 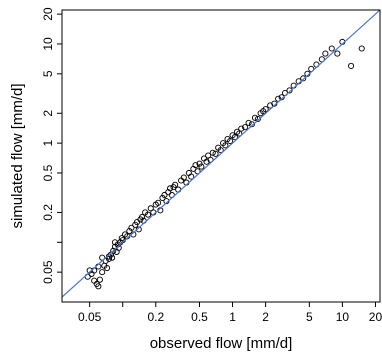 I want to click on x-axis-title: observed flow [mm/d], so click(x=221, y=343).